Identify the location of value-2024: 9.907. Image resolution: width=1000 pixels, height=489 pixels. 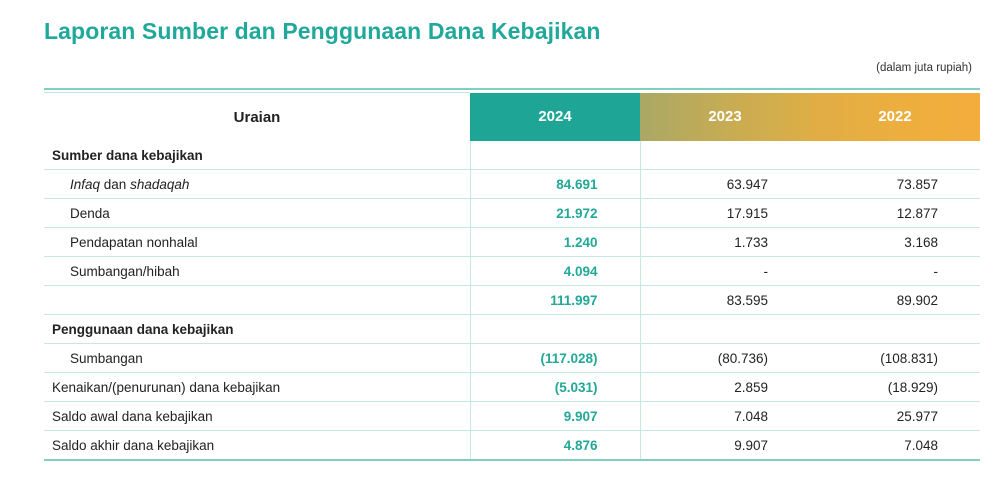
(555, 416).